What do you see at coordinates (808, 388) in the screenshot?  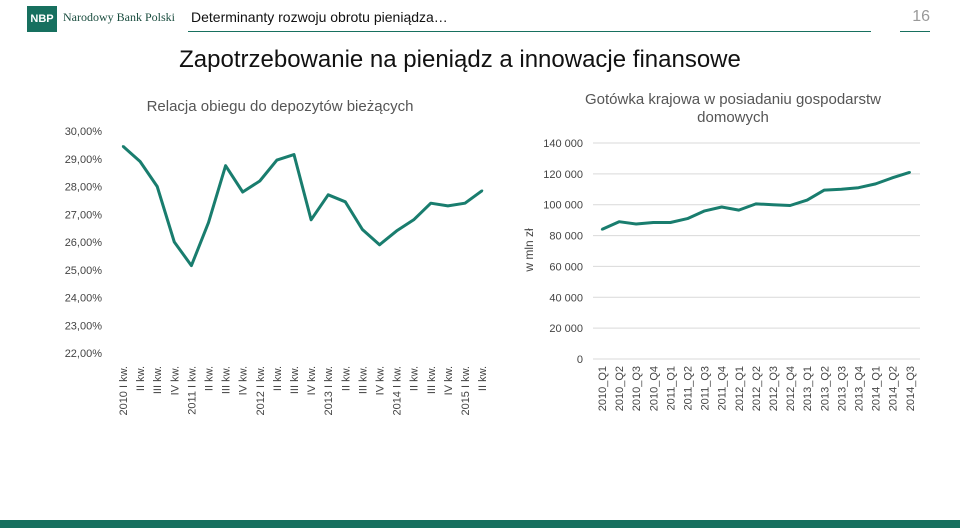 I see `x-tick-label: 2013_Q1` at bounding box center [808, 388].